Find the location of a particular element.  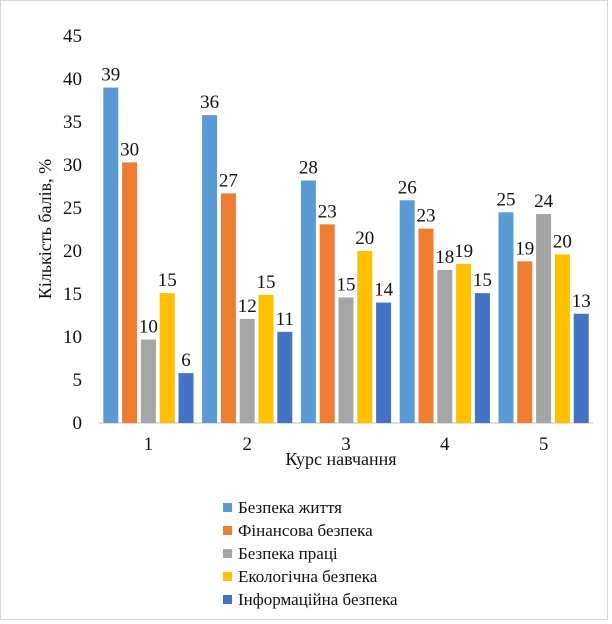

x-tick-label: 2 is located at coordinates (247, 444).